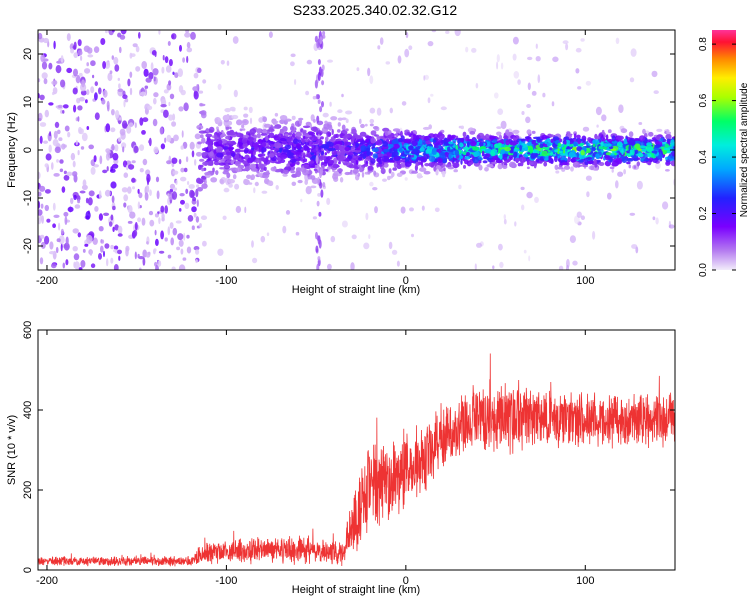 This screenshot has width=750, height=600. I want to click on x-tick-label: 0, so click(406, 281).